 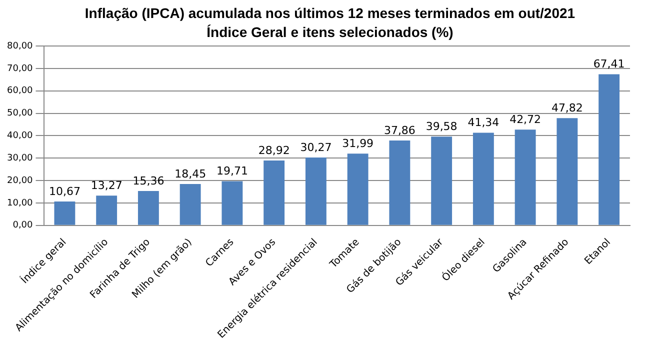 What do you see at coordinates (148, 181) in the screenshot?
I see `data-label: 15,36` at bounding box center [148, 181].